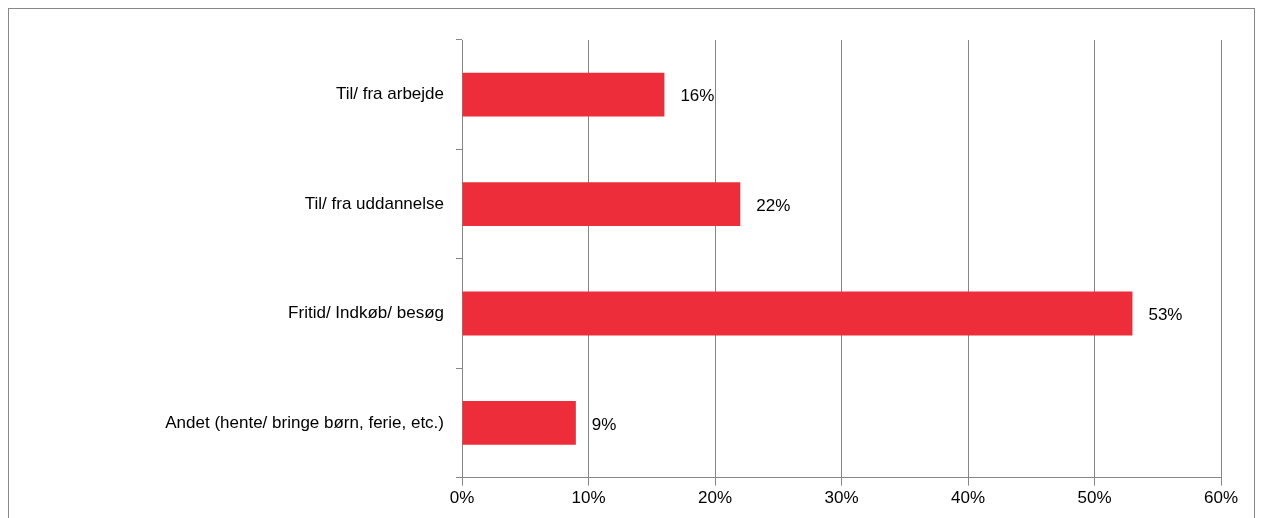  What do you see at coordinates (304, 422) in the screenshot?
I see `y-tick-label: Andet (hente/ bringe børn, ferie, etc.)` at bounding box center [304, 422].